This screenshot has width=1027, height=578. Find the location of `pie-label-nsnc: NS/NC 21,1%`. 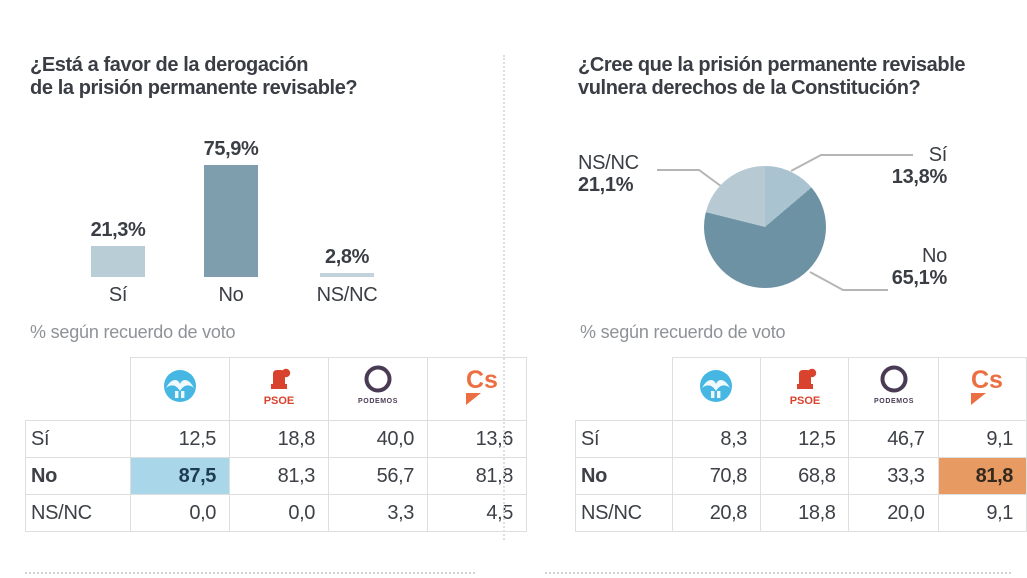

pie-label-nsnc: NS/NC 21,1% is located at coordinates (608, 174).